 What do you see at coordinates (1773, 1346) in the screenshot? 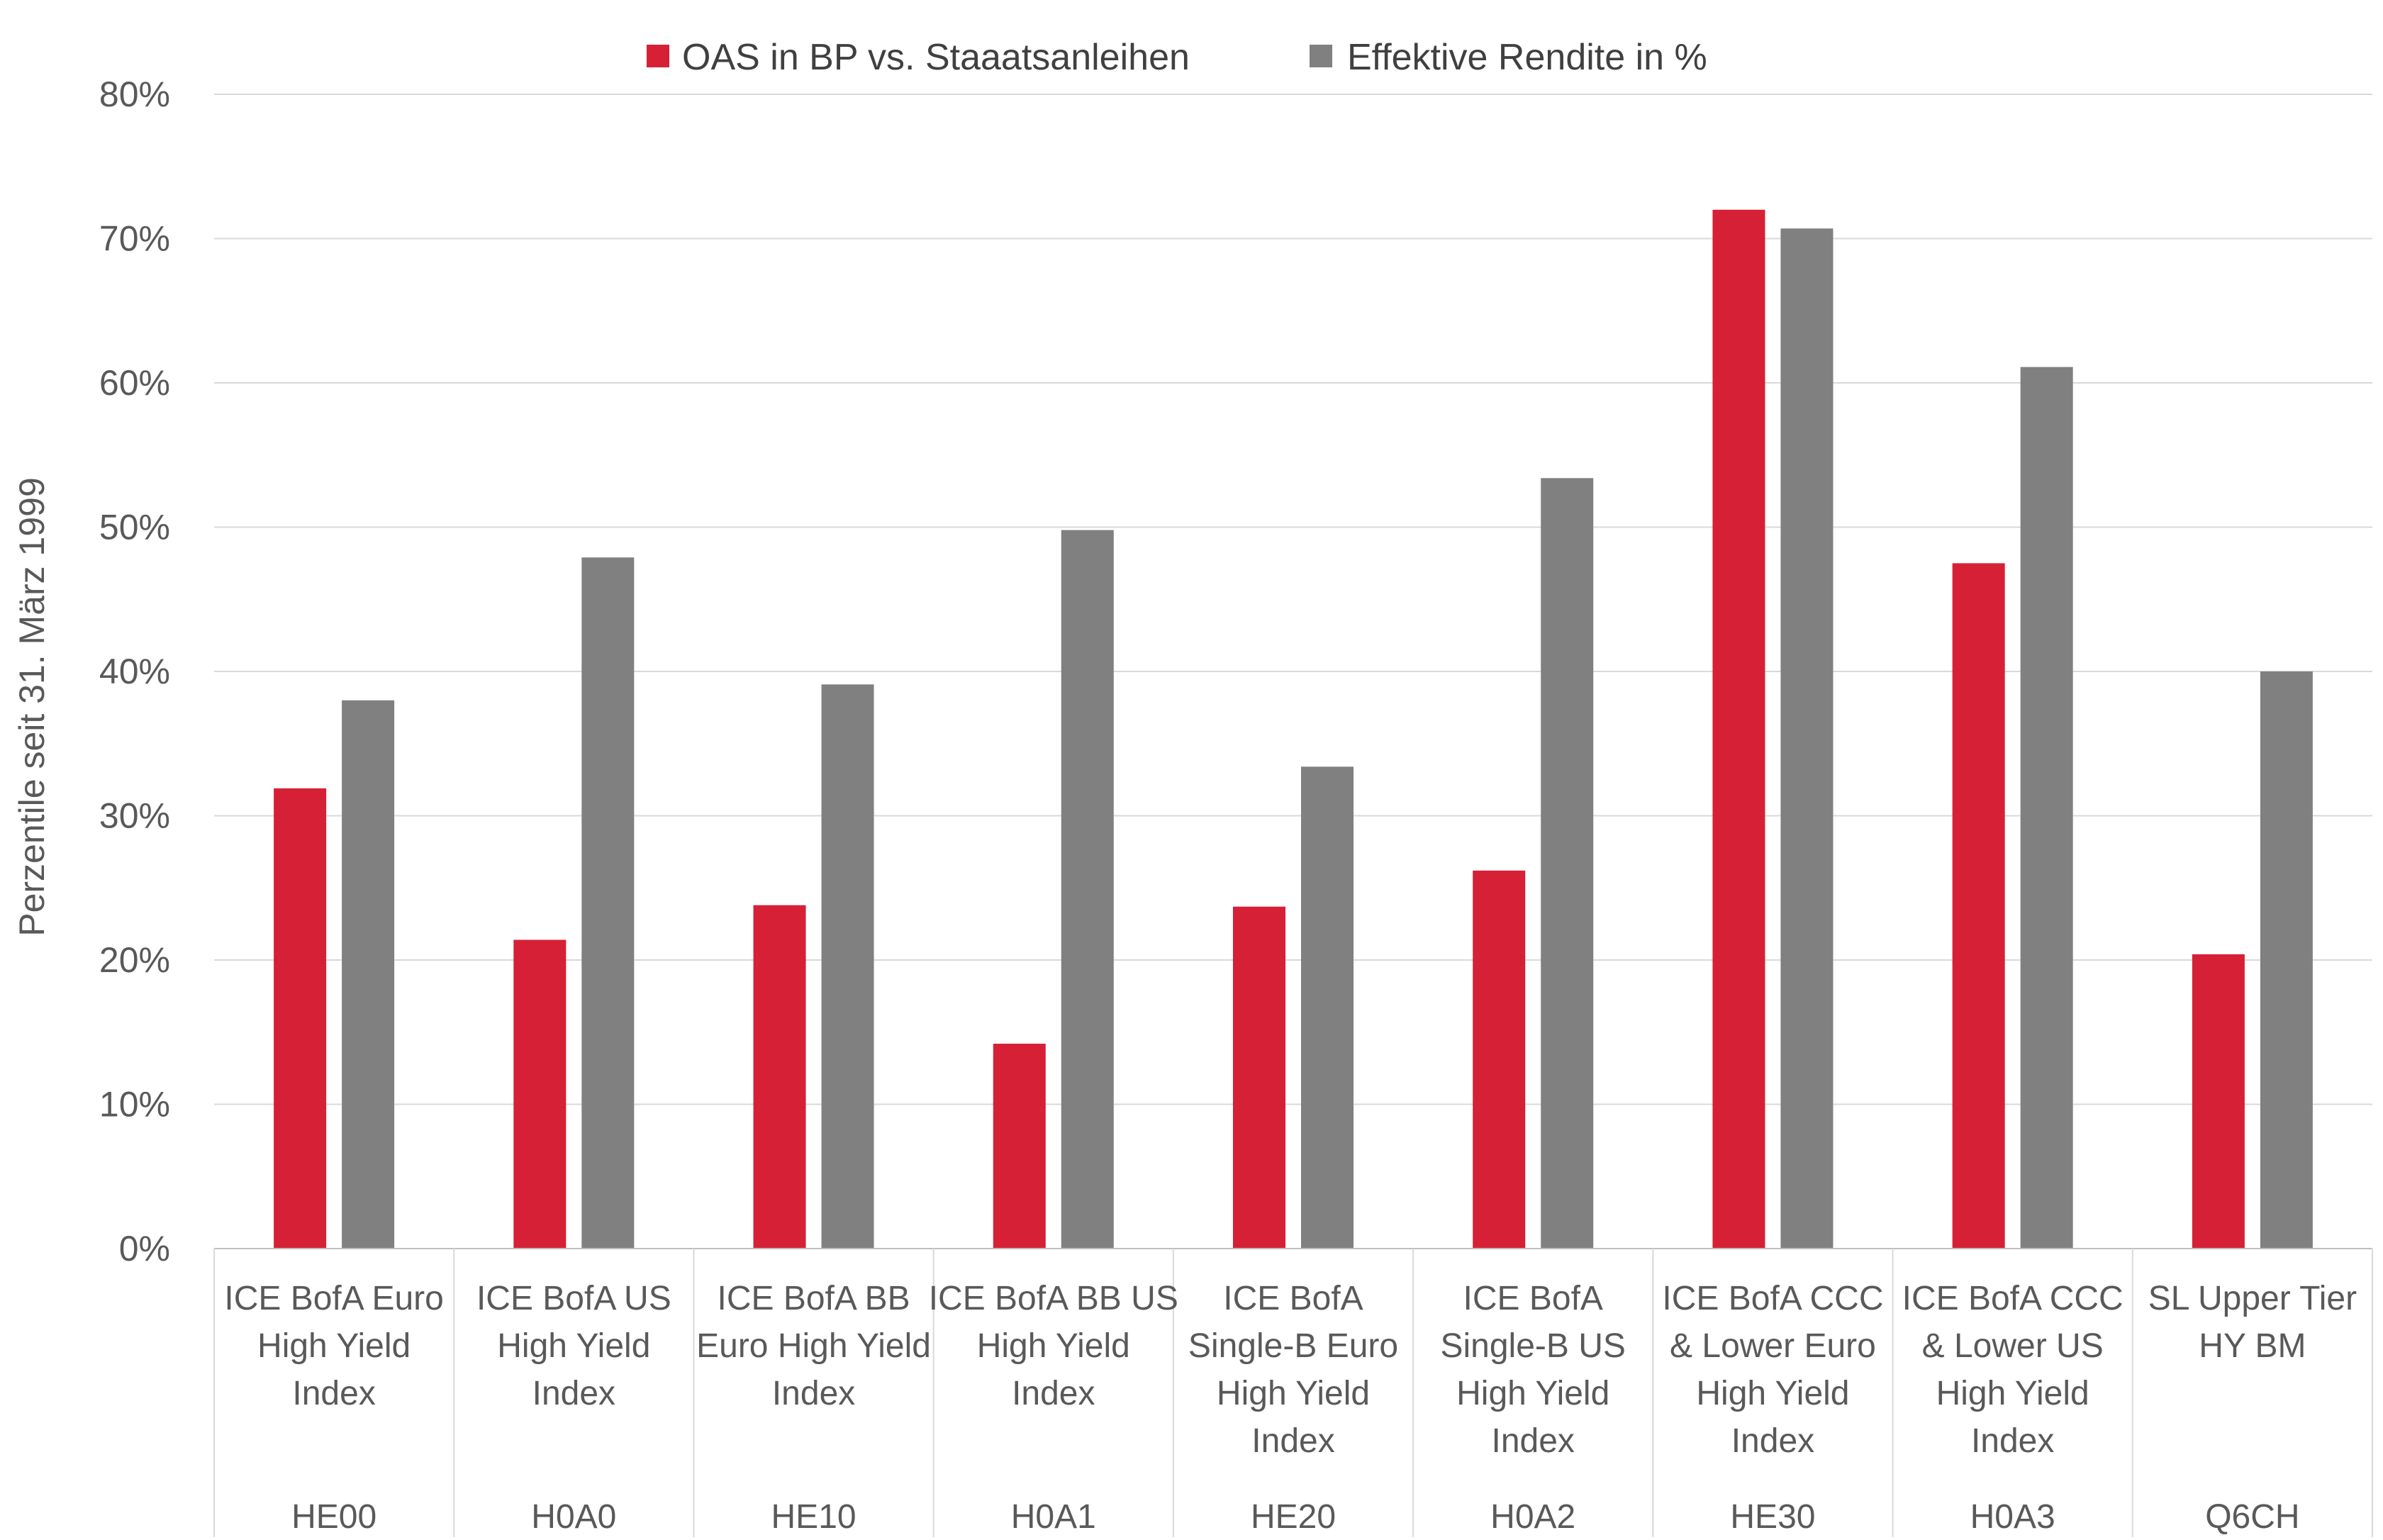
I see `category-label: & Lower Euro` at bounding box center [1773, 1346].